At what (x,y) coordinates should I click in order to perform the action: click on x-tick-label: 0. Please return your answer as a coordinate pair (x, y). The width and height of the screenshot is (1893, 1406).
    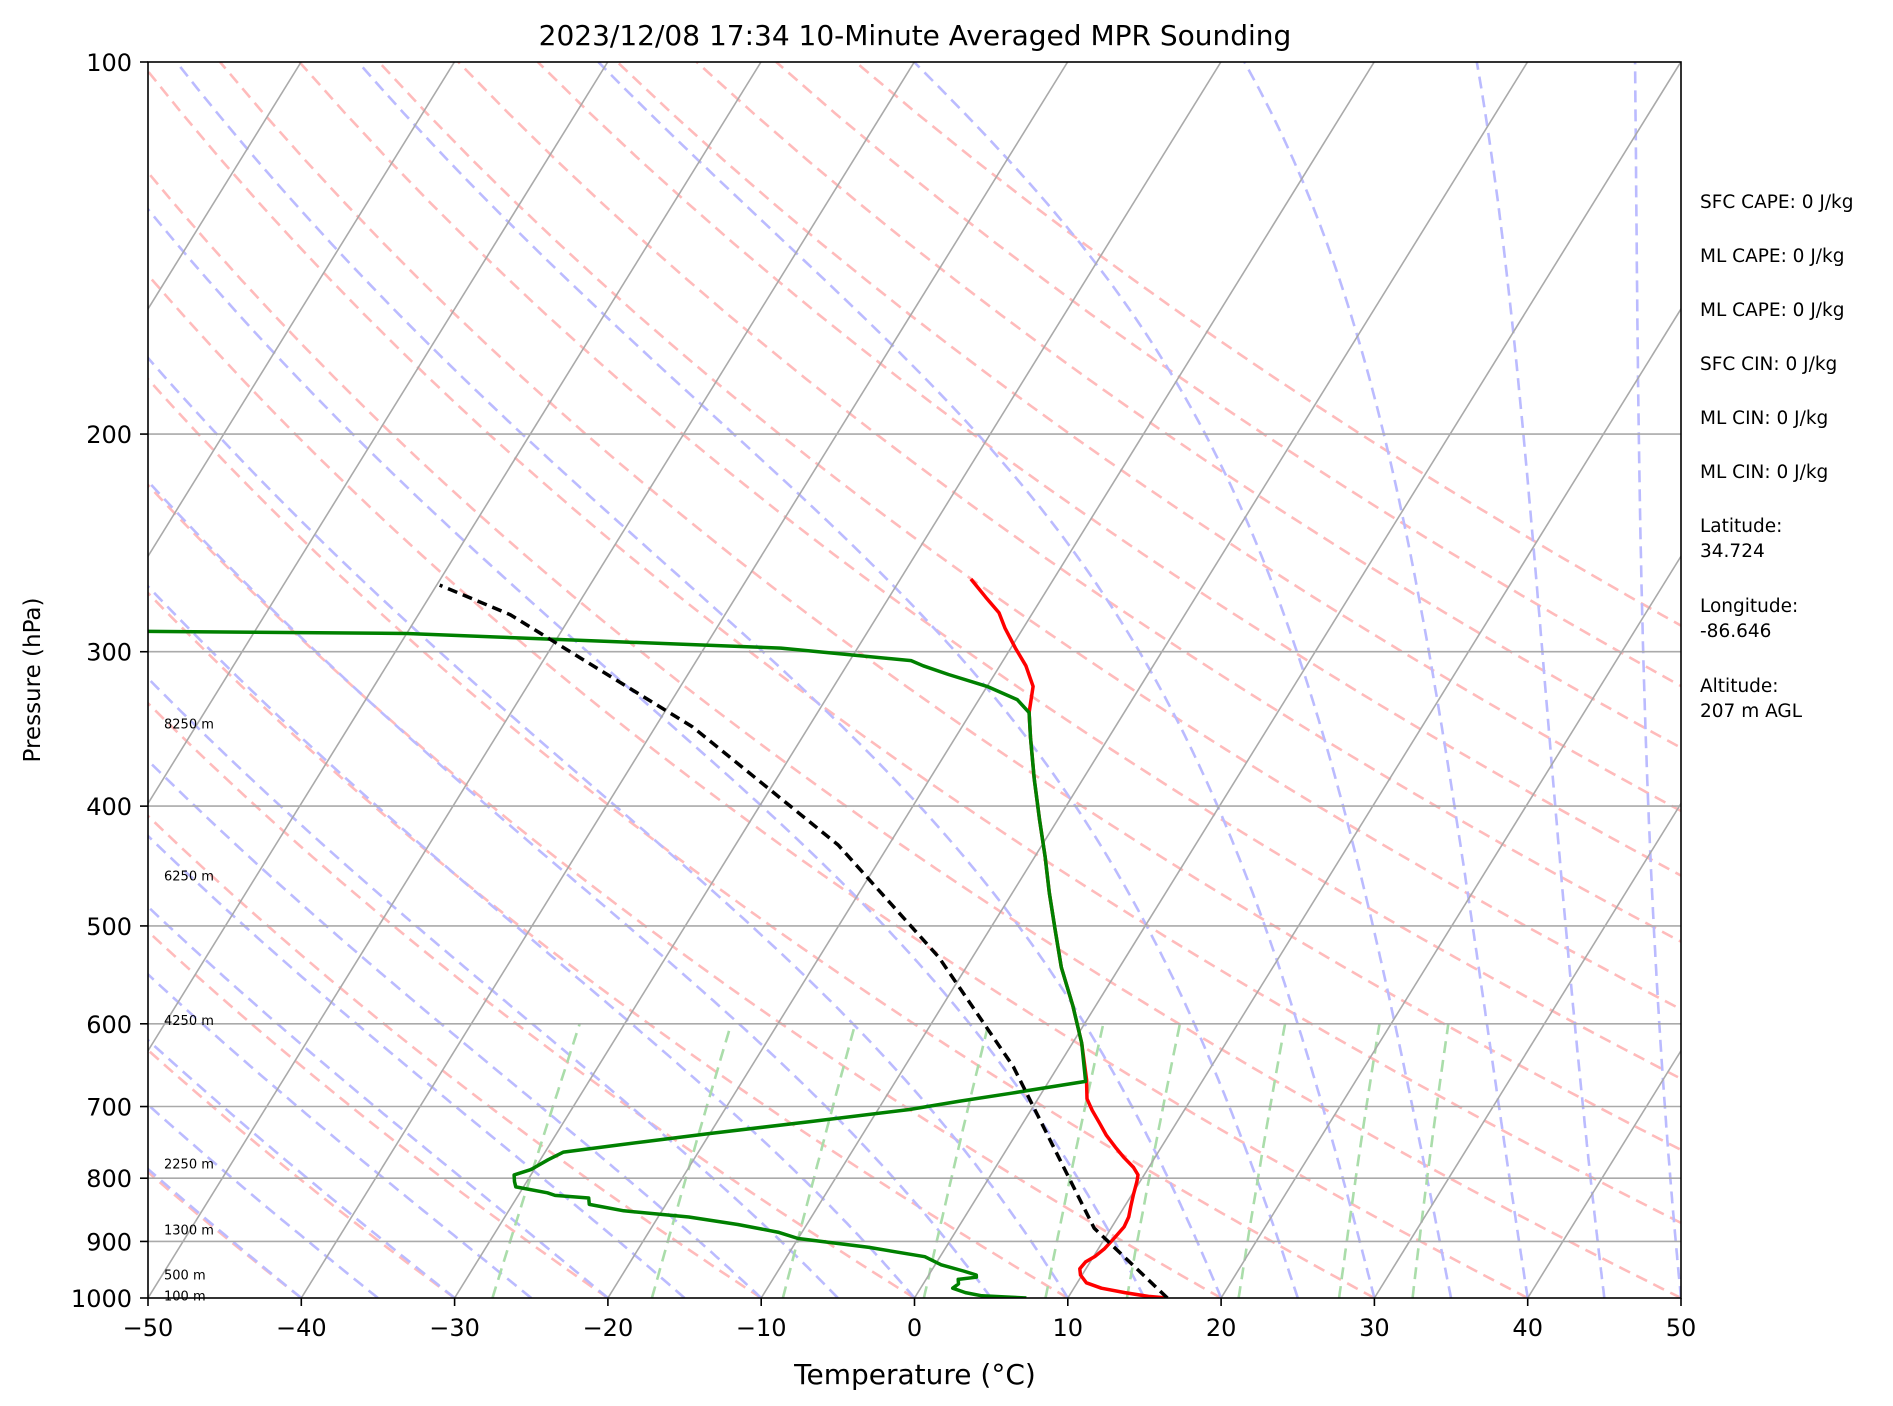
    Looking at the image, I should click on (914, 1328).